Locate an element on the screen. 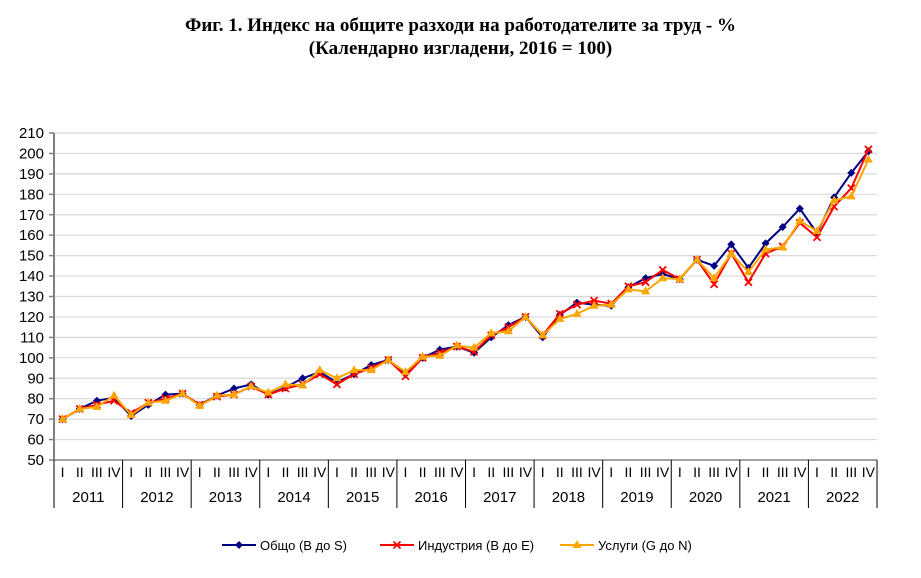 The image size is (921, 578). y-tick-label: 100 is located at coordinates (31, 358).